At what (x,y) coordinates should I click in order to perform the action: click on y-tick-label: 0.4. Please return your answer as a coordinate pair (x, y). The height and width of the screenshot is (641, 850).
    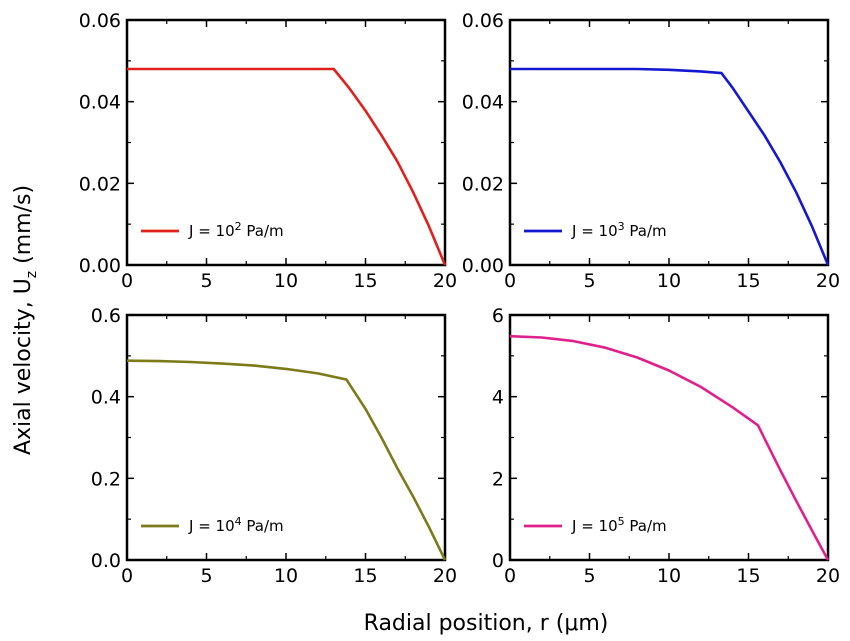
    Looking at the image, I should click on (106, 398).